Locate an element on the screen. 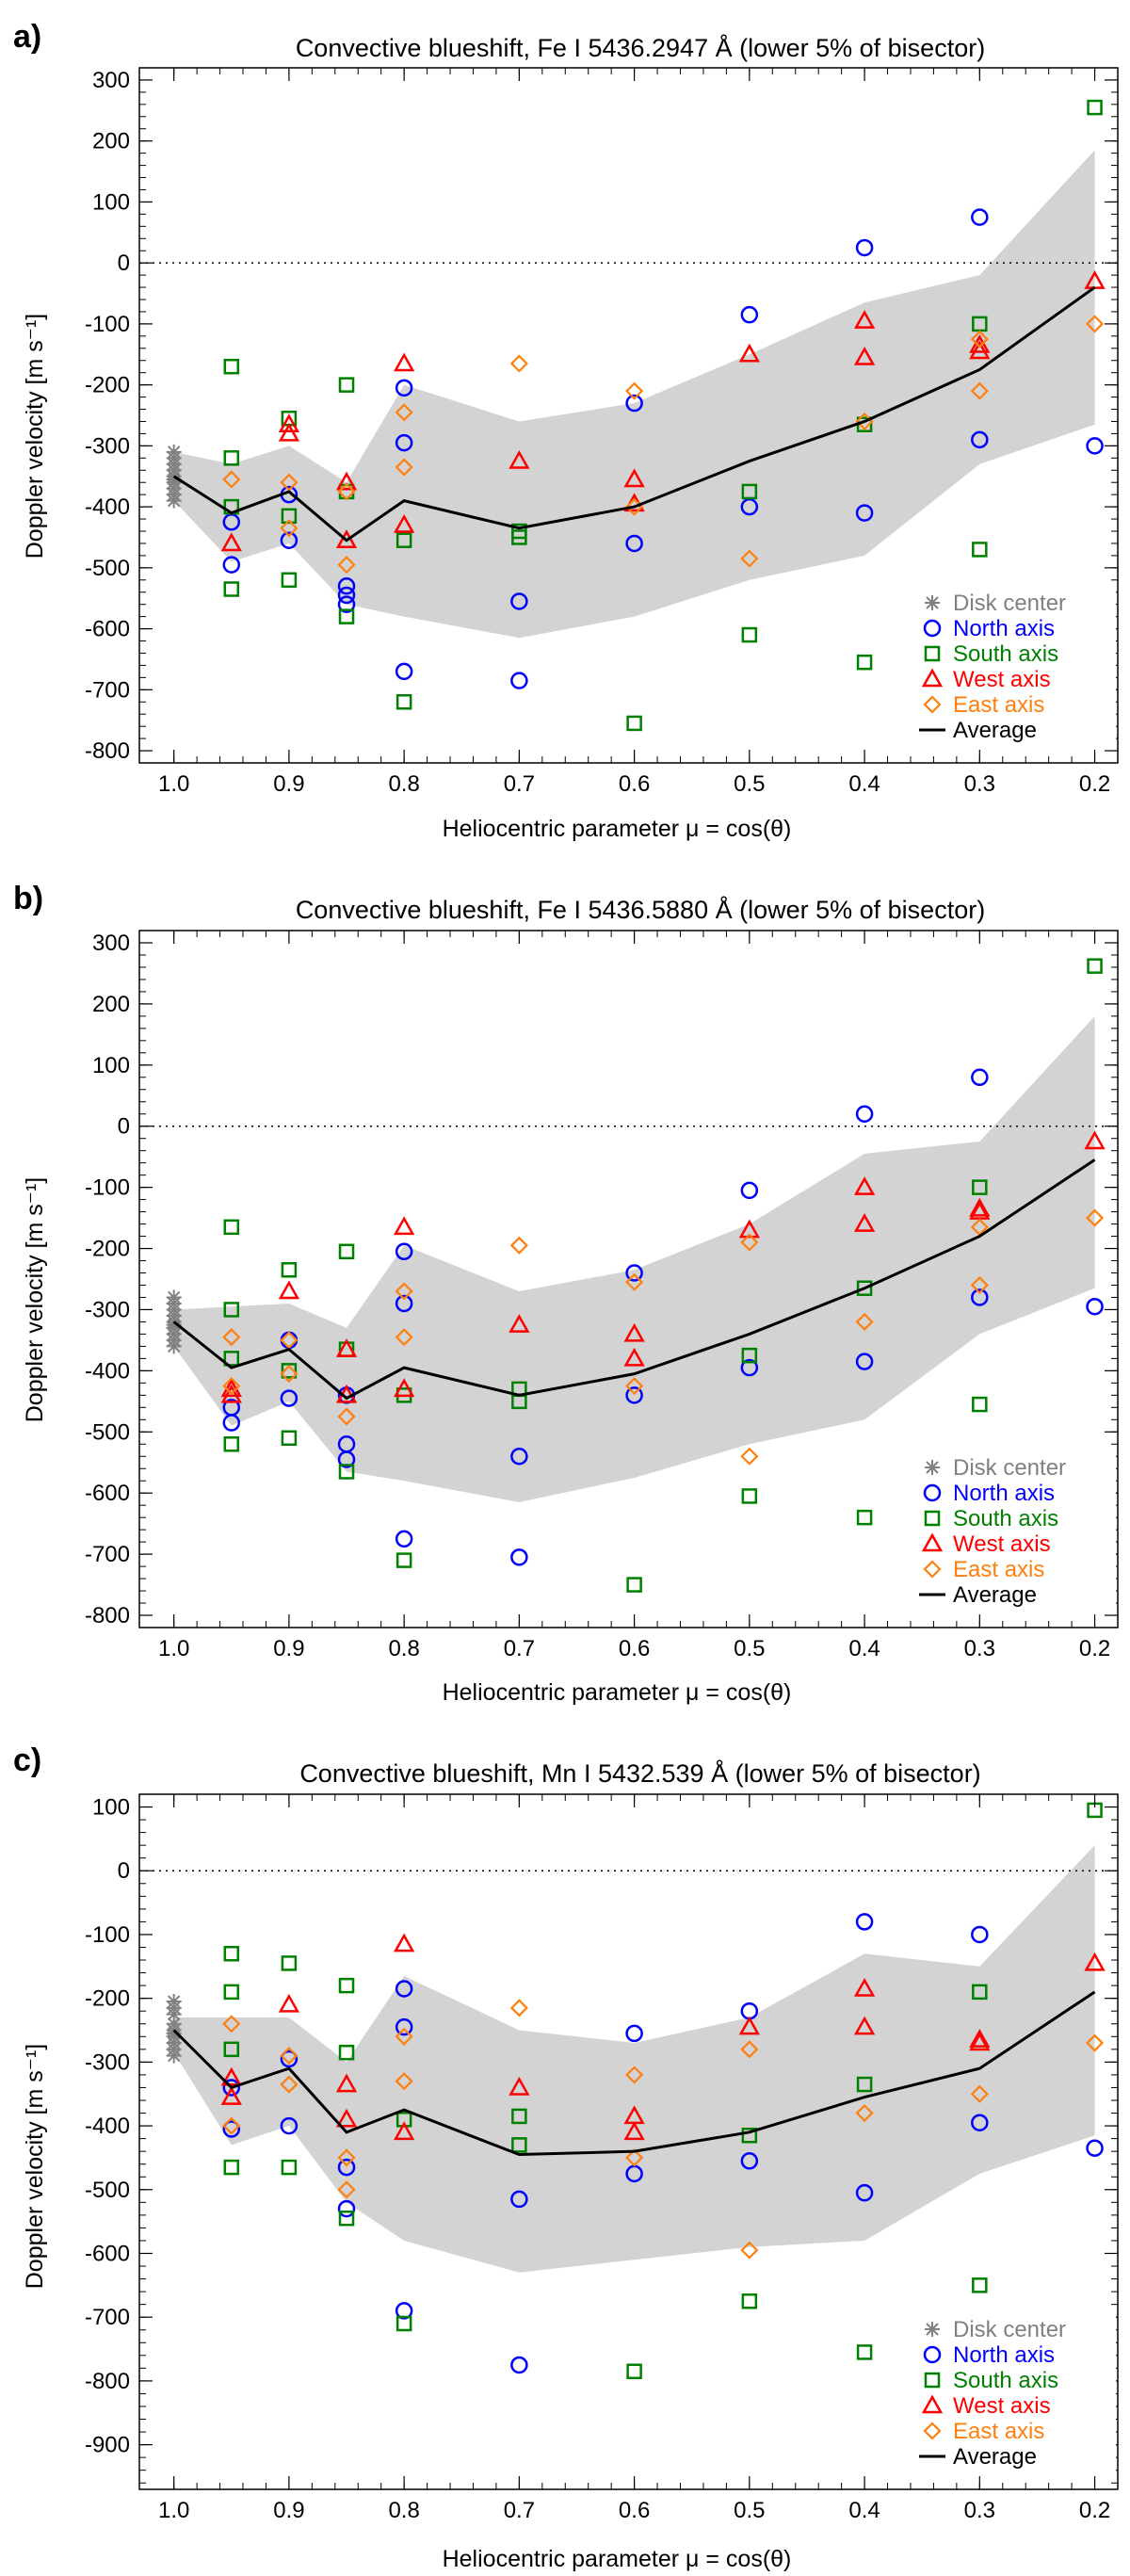  y-tick-label: 200 is located at coordinates (111, 1004).